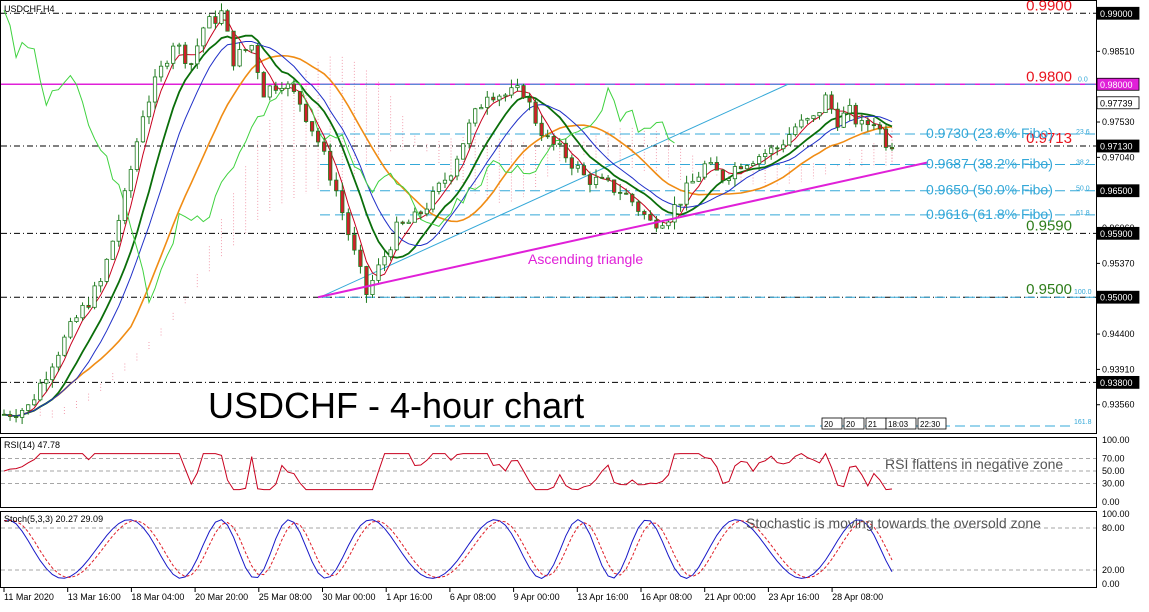 The image size is (1149, 612). I want to click on time-box, so click(932, 423).